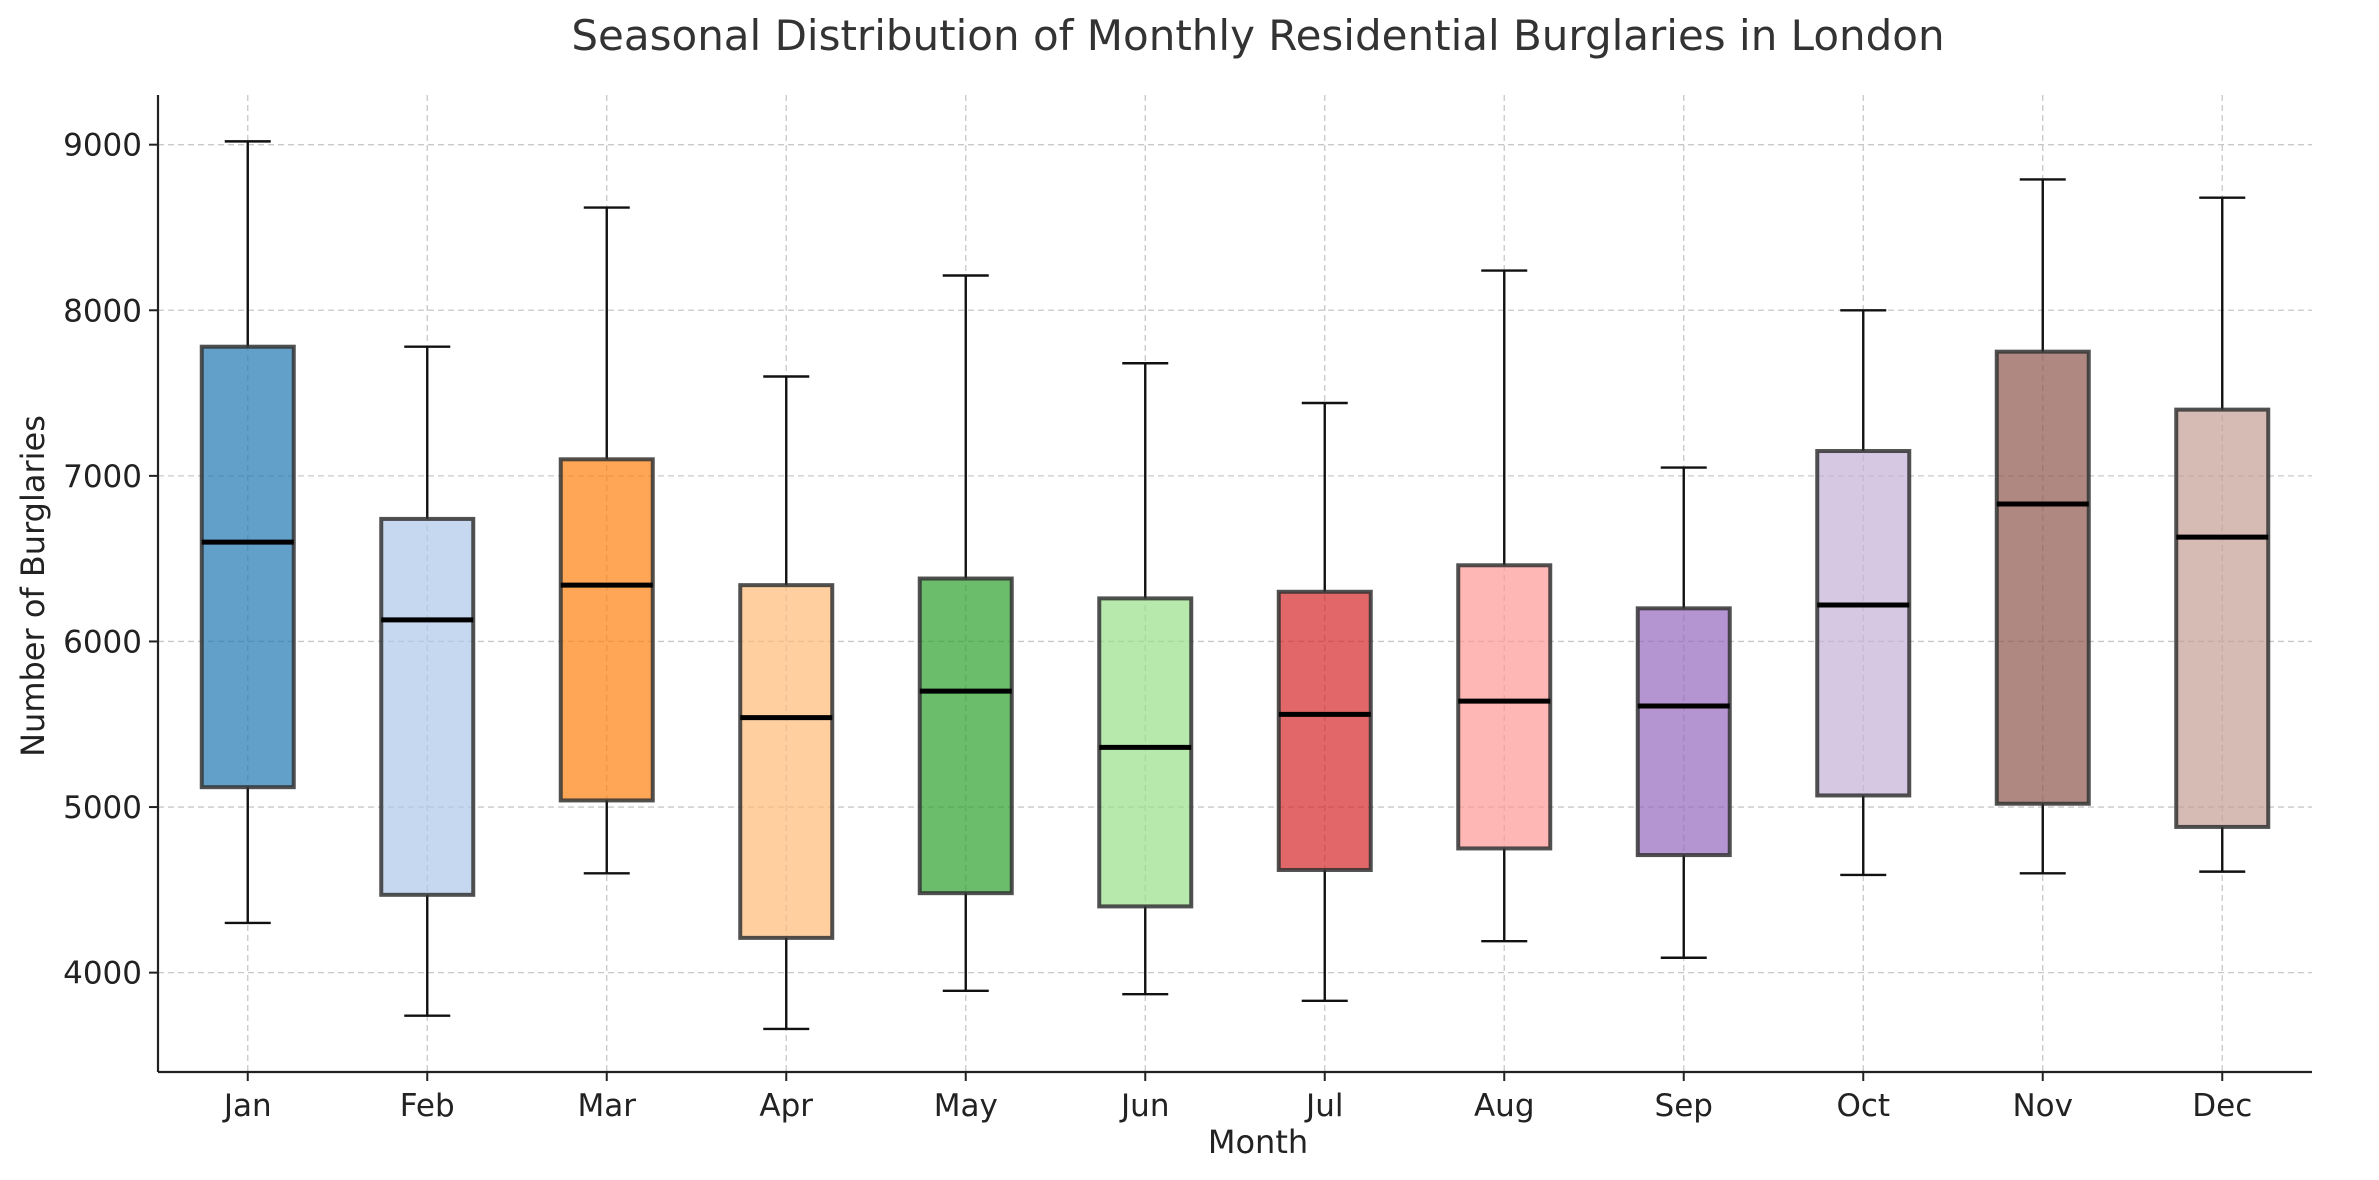 The height and width of the screenshot is (1180, 2379). What do you see at coordinates (102, 146) in the screenshot?
I see `y-tick-label: 9000` at bounding box center [102, 146].